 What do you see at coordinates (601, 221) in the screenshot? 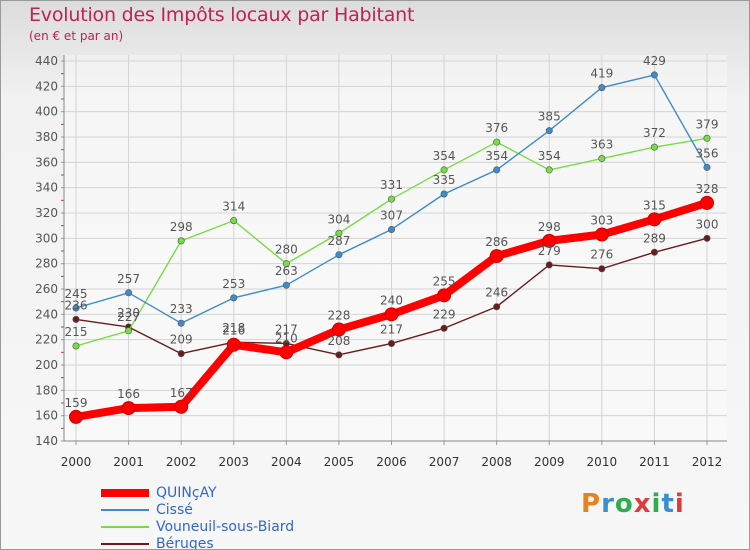
I see `data-label: 303` at bounding box center [601, 221].